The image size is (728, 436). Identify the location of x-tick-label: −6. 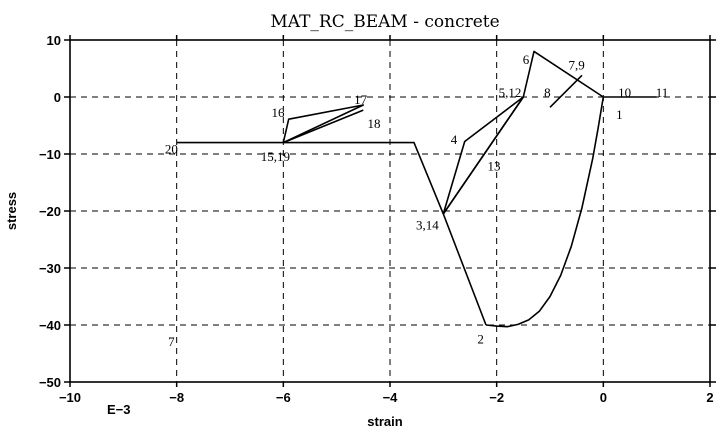
(283, 397).